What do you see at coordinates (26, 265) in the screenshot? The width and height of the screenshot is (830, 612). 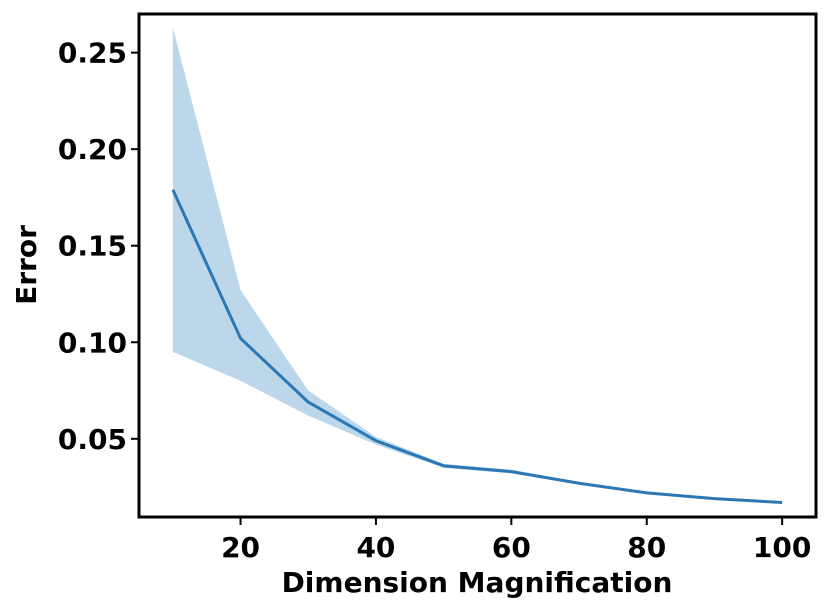 I see `y-axis-title: Error` at bounding box center [26, 265].